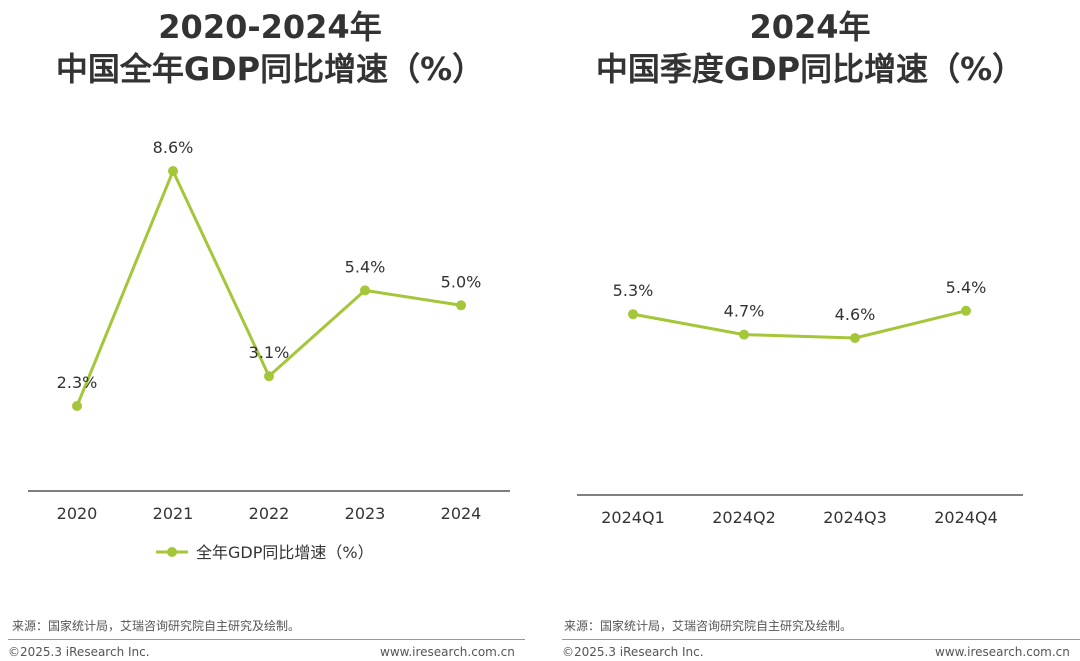 This screenshot has width=1080, height=661. What do you see at coordinates (173, 147) in the screenshot?
I see `data-label: 8.6%` at bounding box center [173, 147].